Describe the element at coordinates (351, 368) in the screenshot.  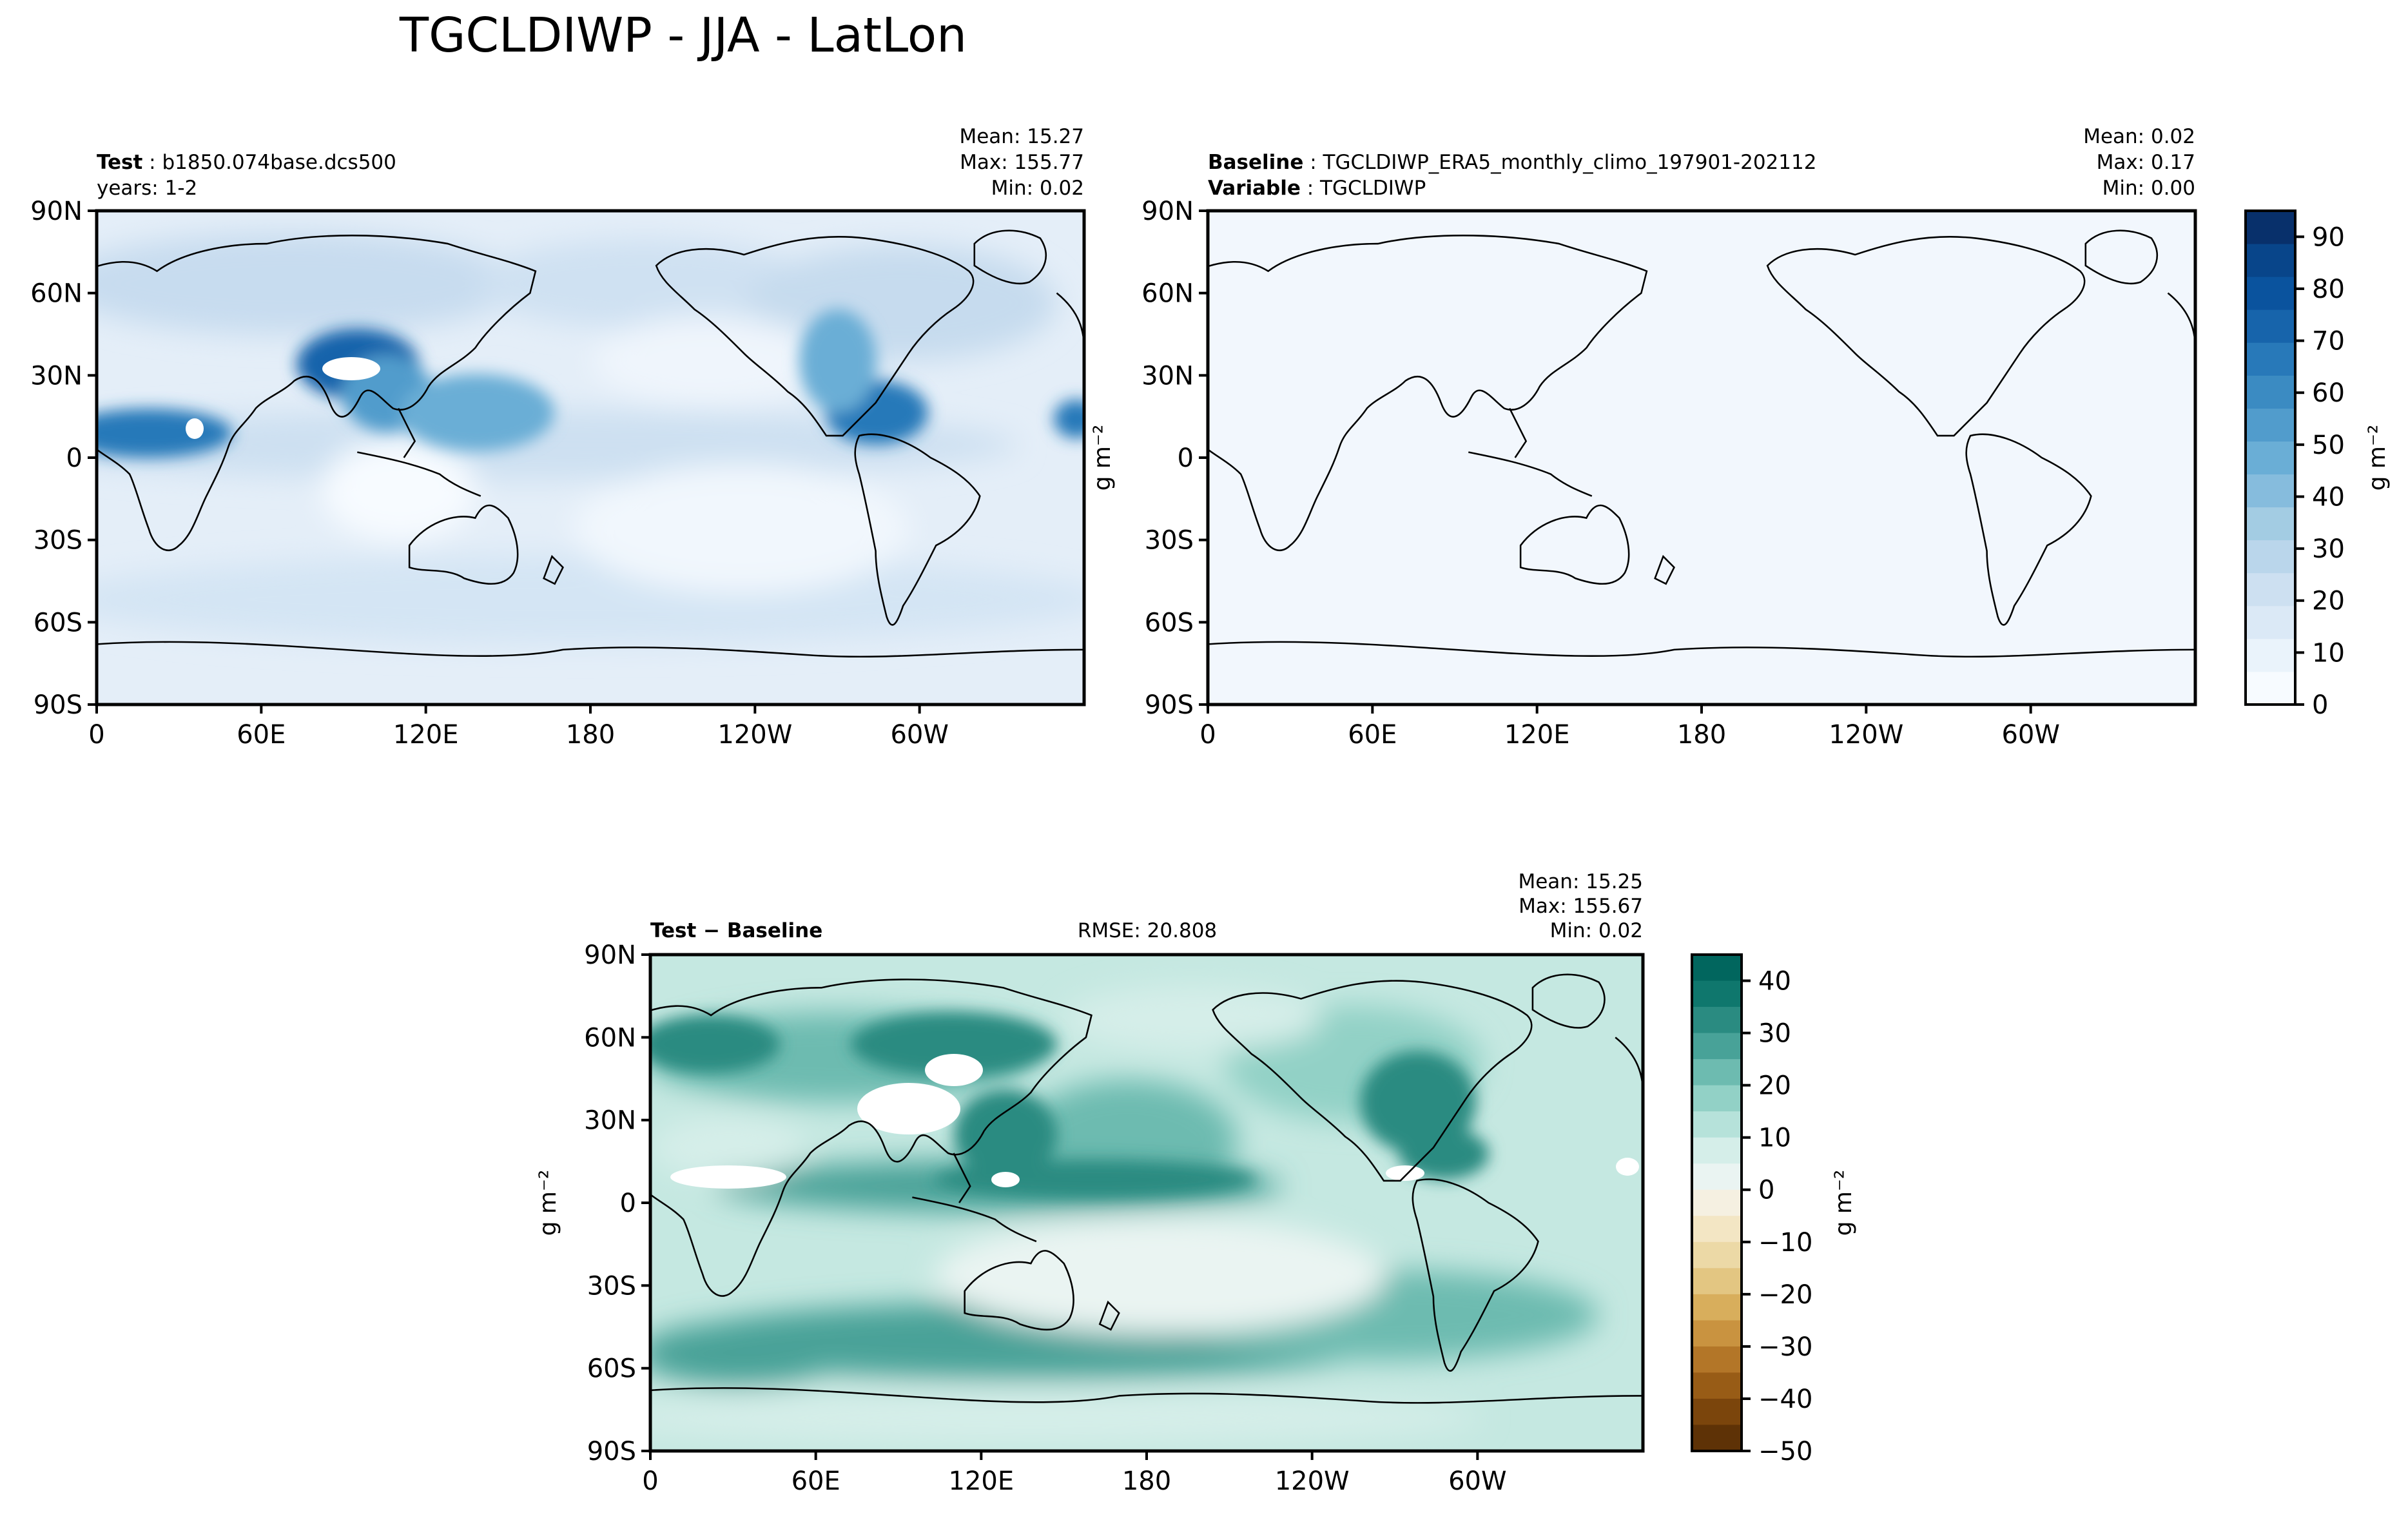
I see `test-missing-tibet` at that location.